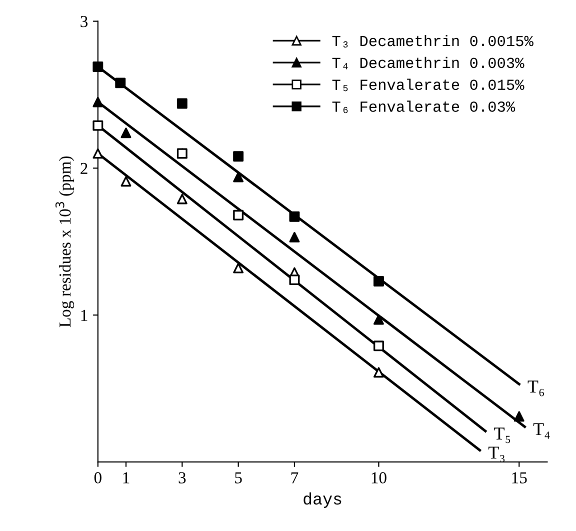  What do you see at coordinates (536, 388) in the screenshot?
I see `annotation: T₆` at bounding box center [536, 388].